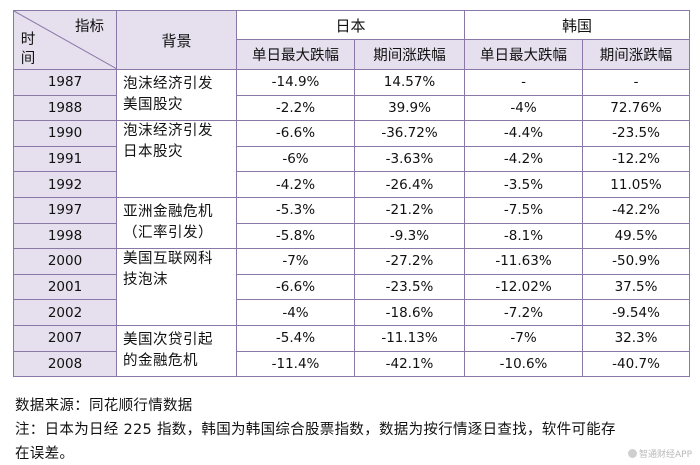 This screenshot has width=700, height=465. I want to click on kr-period-cell: -40.7%, so click(636, 364).